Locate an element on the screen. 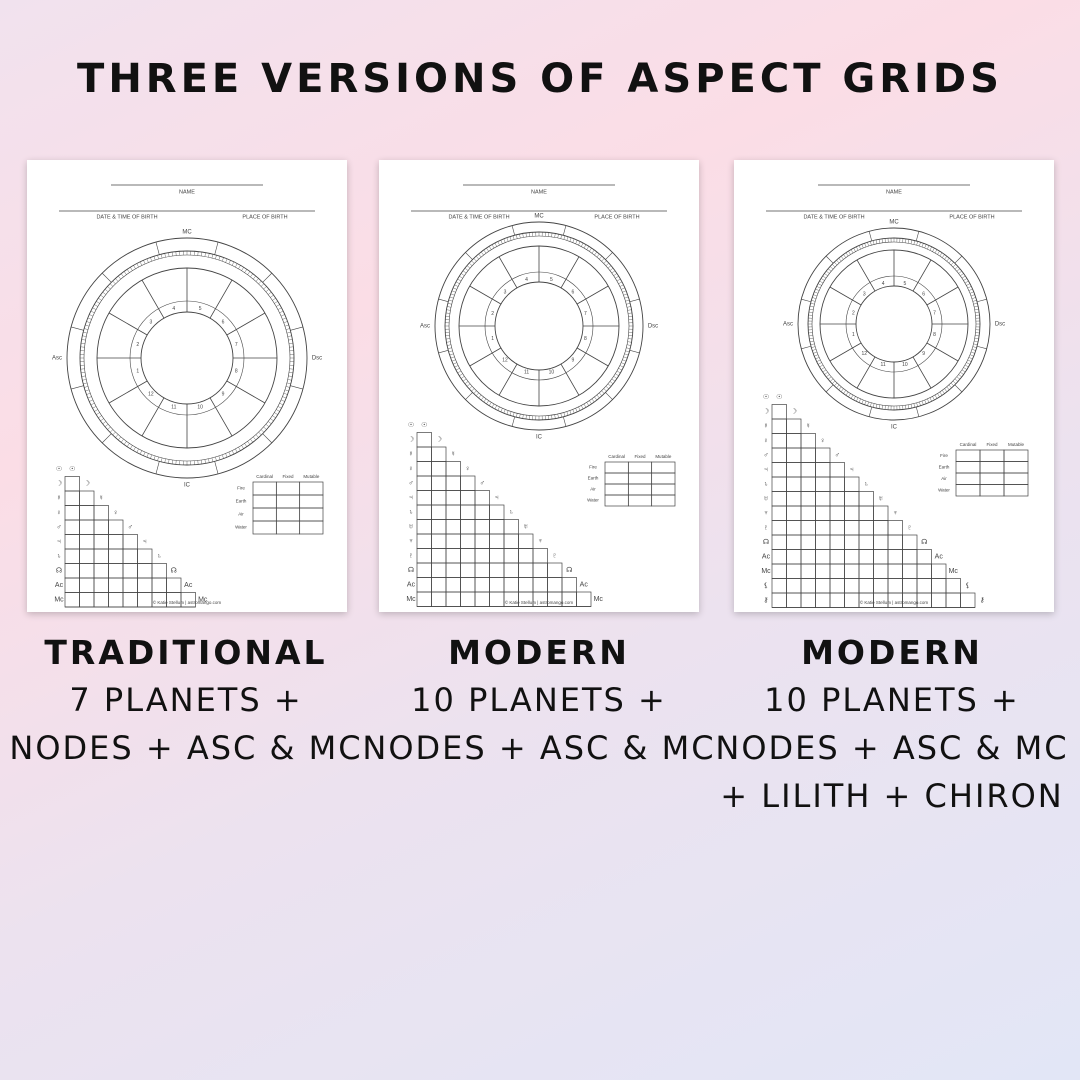 The width and height of the screenshot is (1080, 1080). house-number: 3 is located at coordinates (505, 292).